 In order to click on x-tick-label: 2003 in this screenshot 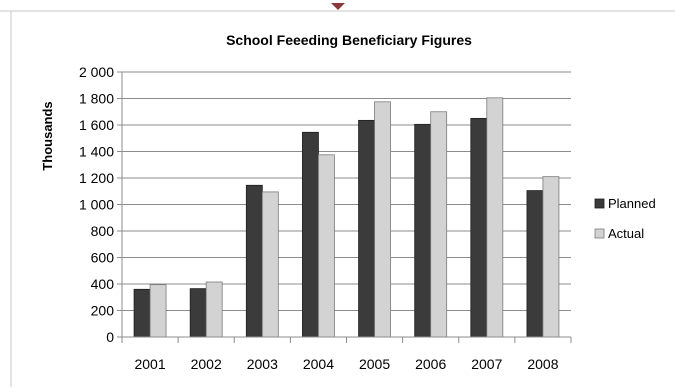, I will do `click(262, 364)`.